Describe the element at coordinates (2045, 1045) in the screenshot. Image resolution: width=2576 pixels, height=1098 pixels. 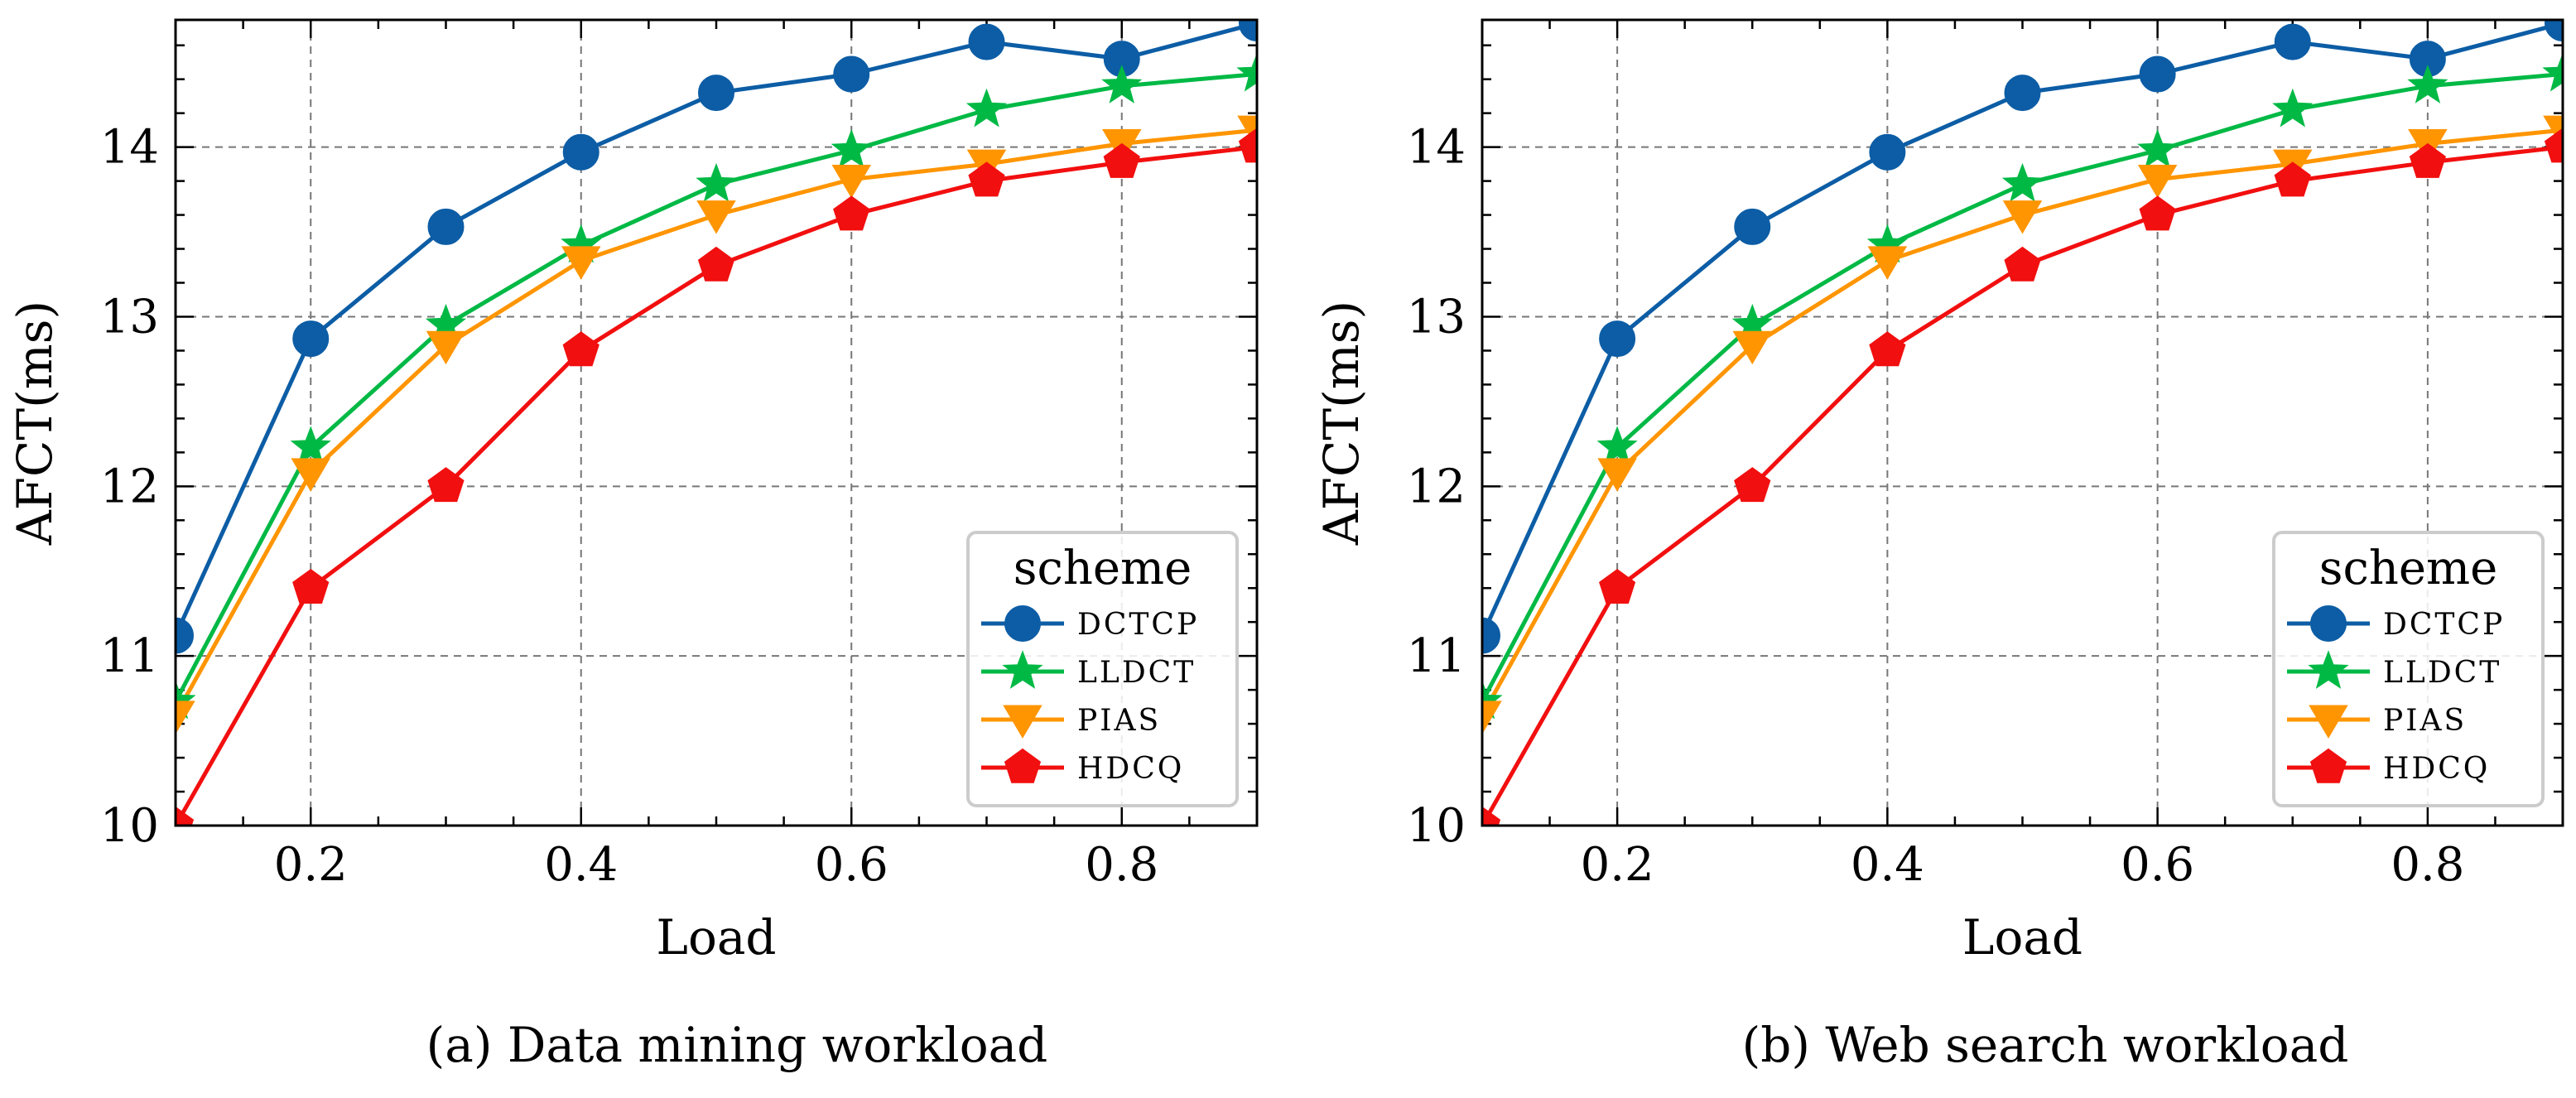
I see `caption-web-search: (b) Web search workload` at that location.